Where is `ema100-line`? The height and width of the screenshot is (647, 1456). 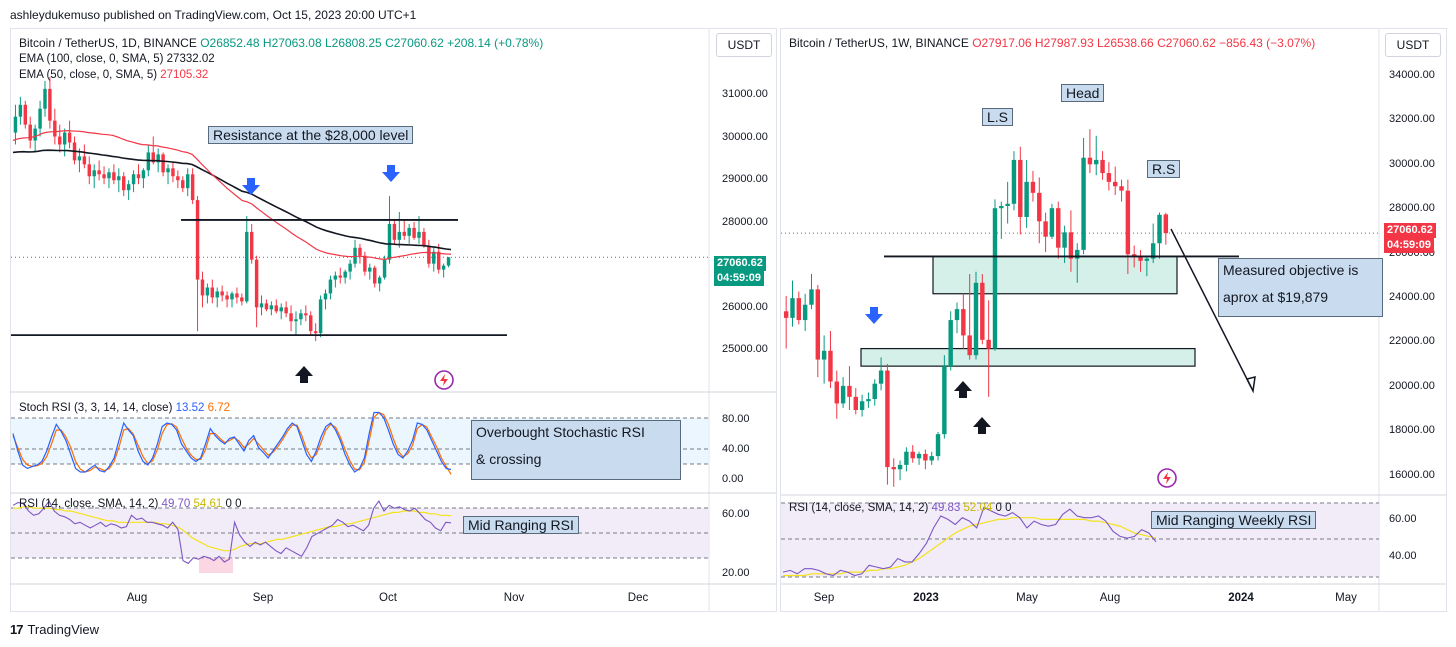 ema100-line is located at coordinates (232, 200).